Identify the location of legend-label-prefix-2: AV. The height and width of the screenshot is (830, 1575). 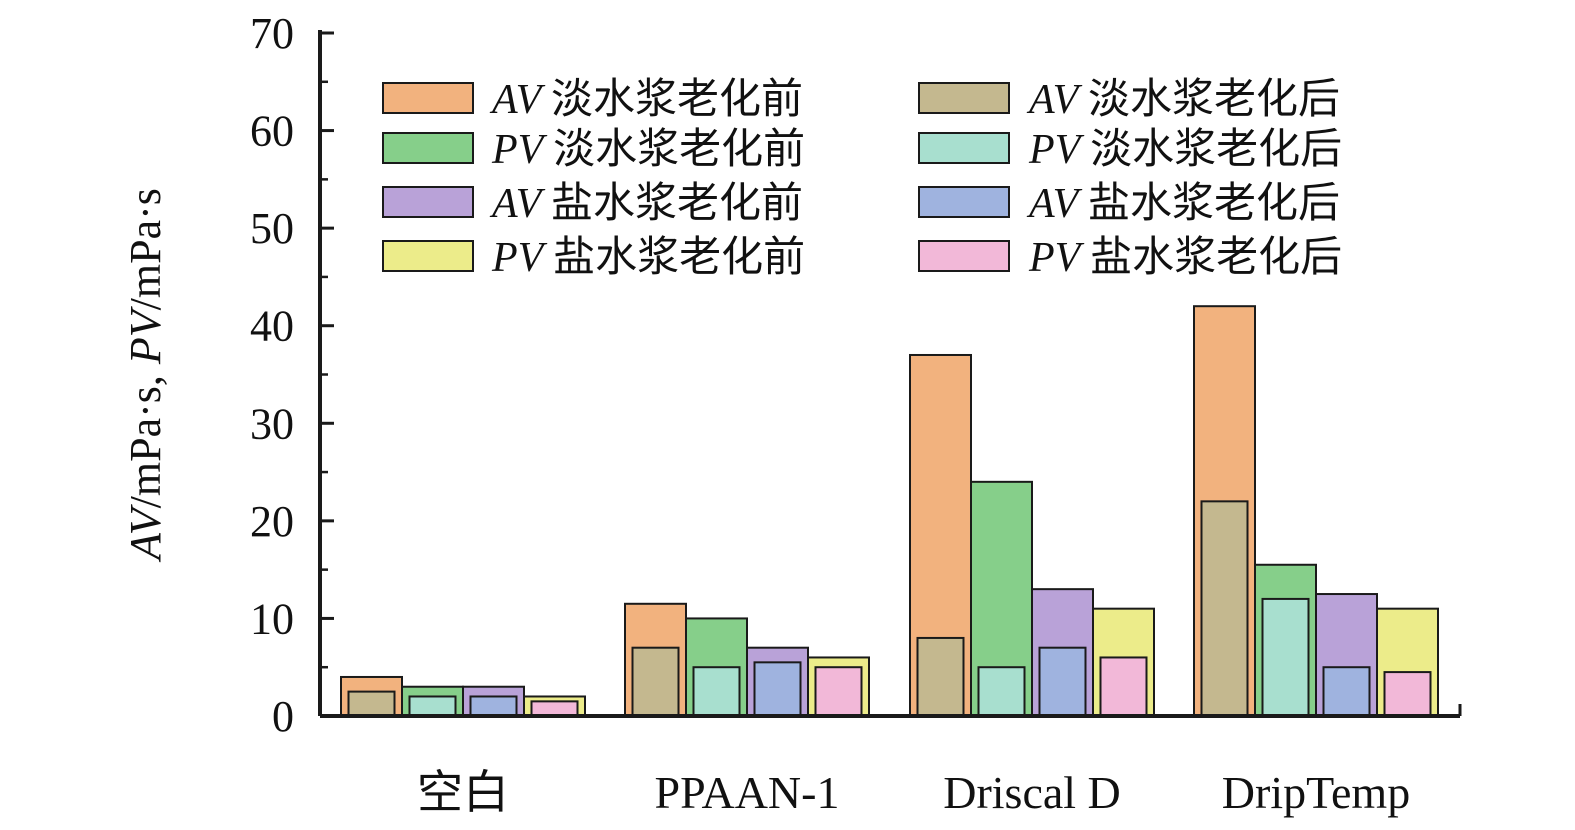
(520, 204).